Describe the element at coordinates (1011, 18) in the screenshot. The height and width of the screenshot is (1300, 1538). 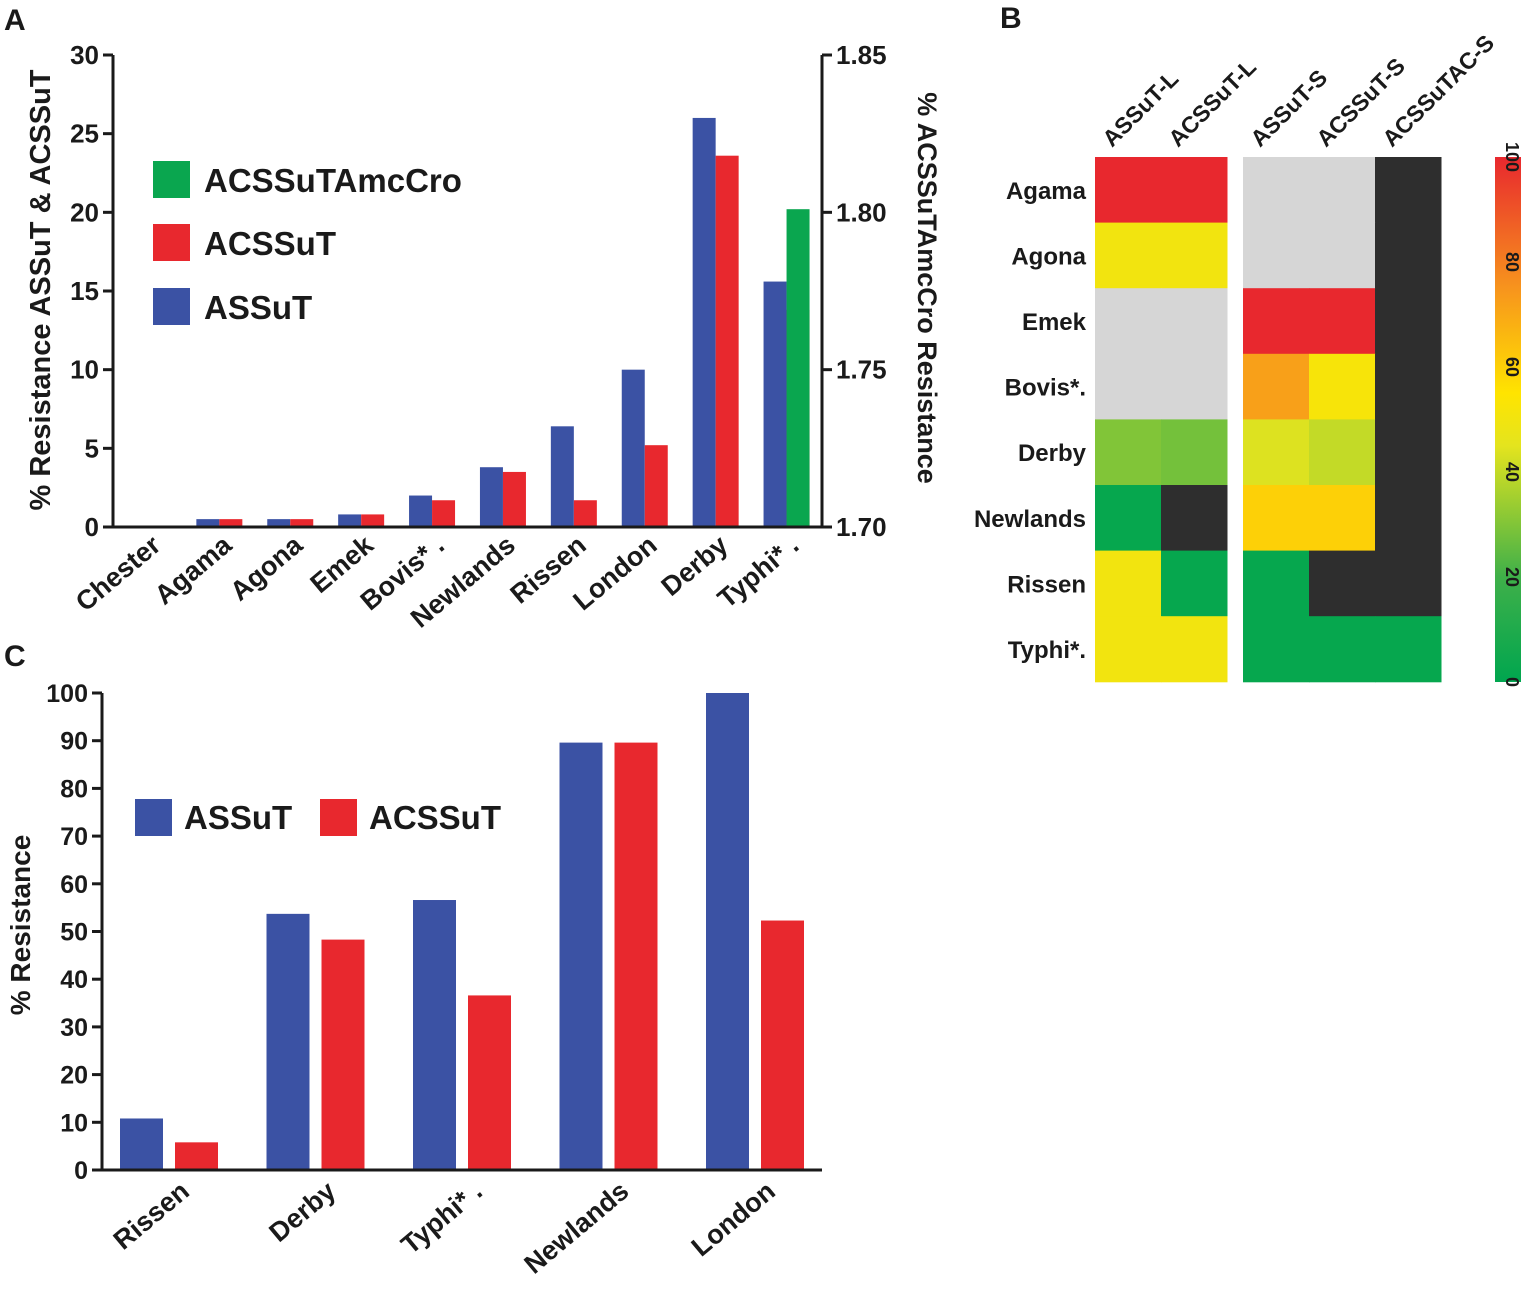
I see `panel-label-b: B` at that location.